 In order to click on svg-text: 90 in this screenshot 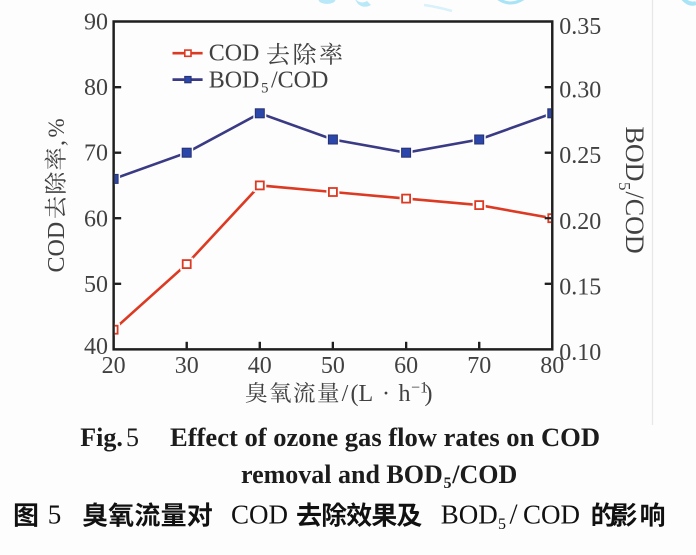, I will do `click(96, 23)`.